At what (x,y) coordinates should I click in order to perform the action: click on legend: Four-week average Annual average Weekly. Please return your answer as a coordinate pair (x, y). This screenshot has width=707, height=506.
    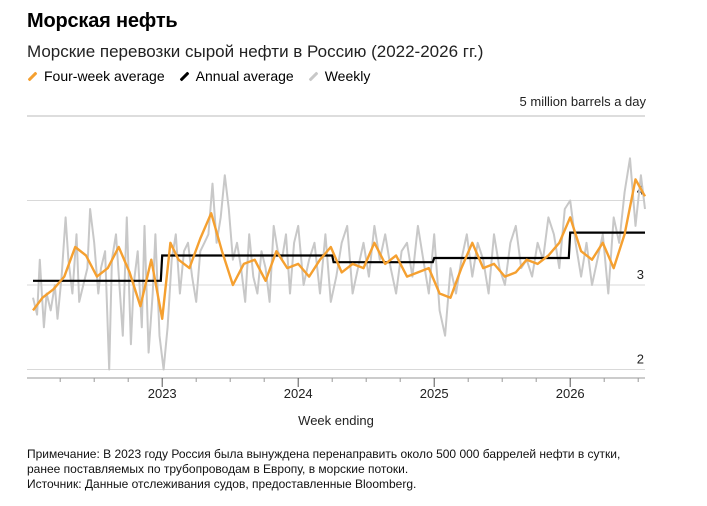
    Looking at the image, I should click on (198, 76).